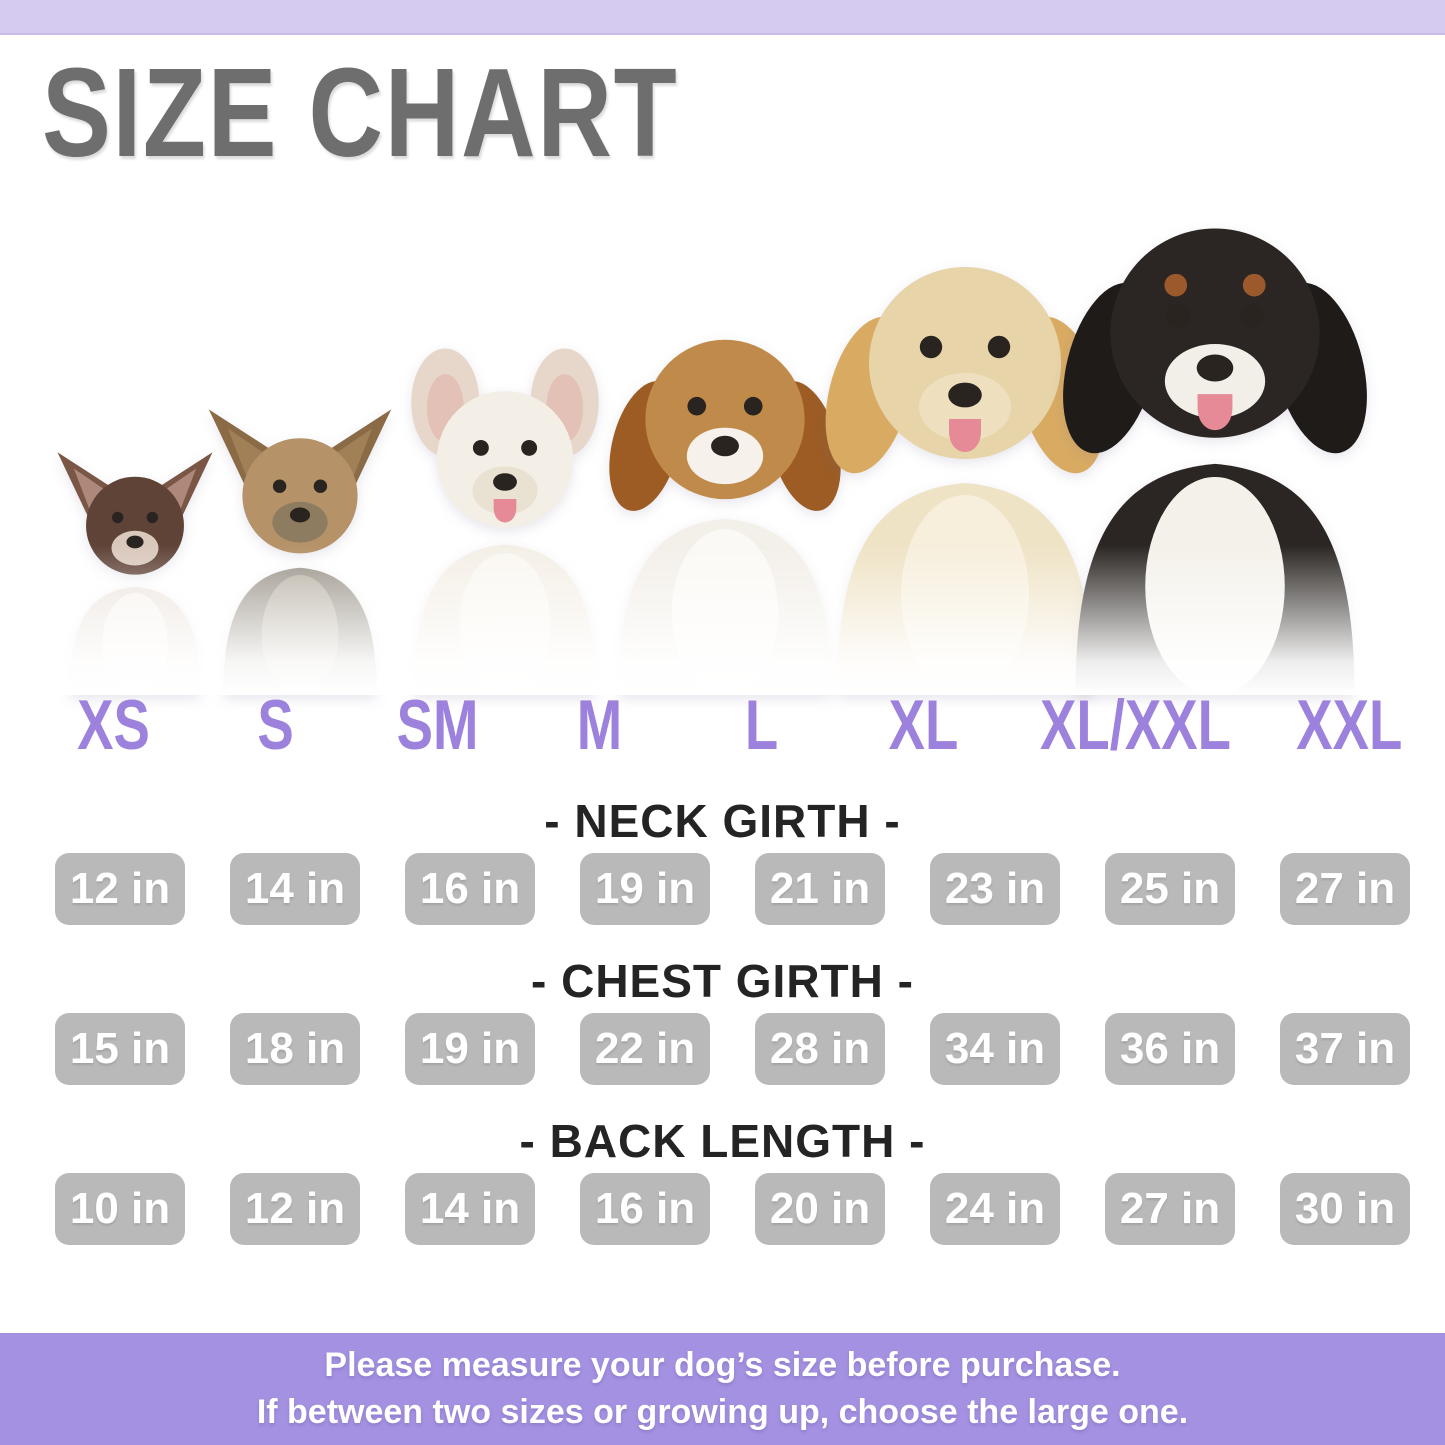 Image resolution: width=1445 pixels, height=1445 pixels. I want to click on back-length-pill: 14 in, so click(470, 1209).